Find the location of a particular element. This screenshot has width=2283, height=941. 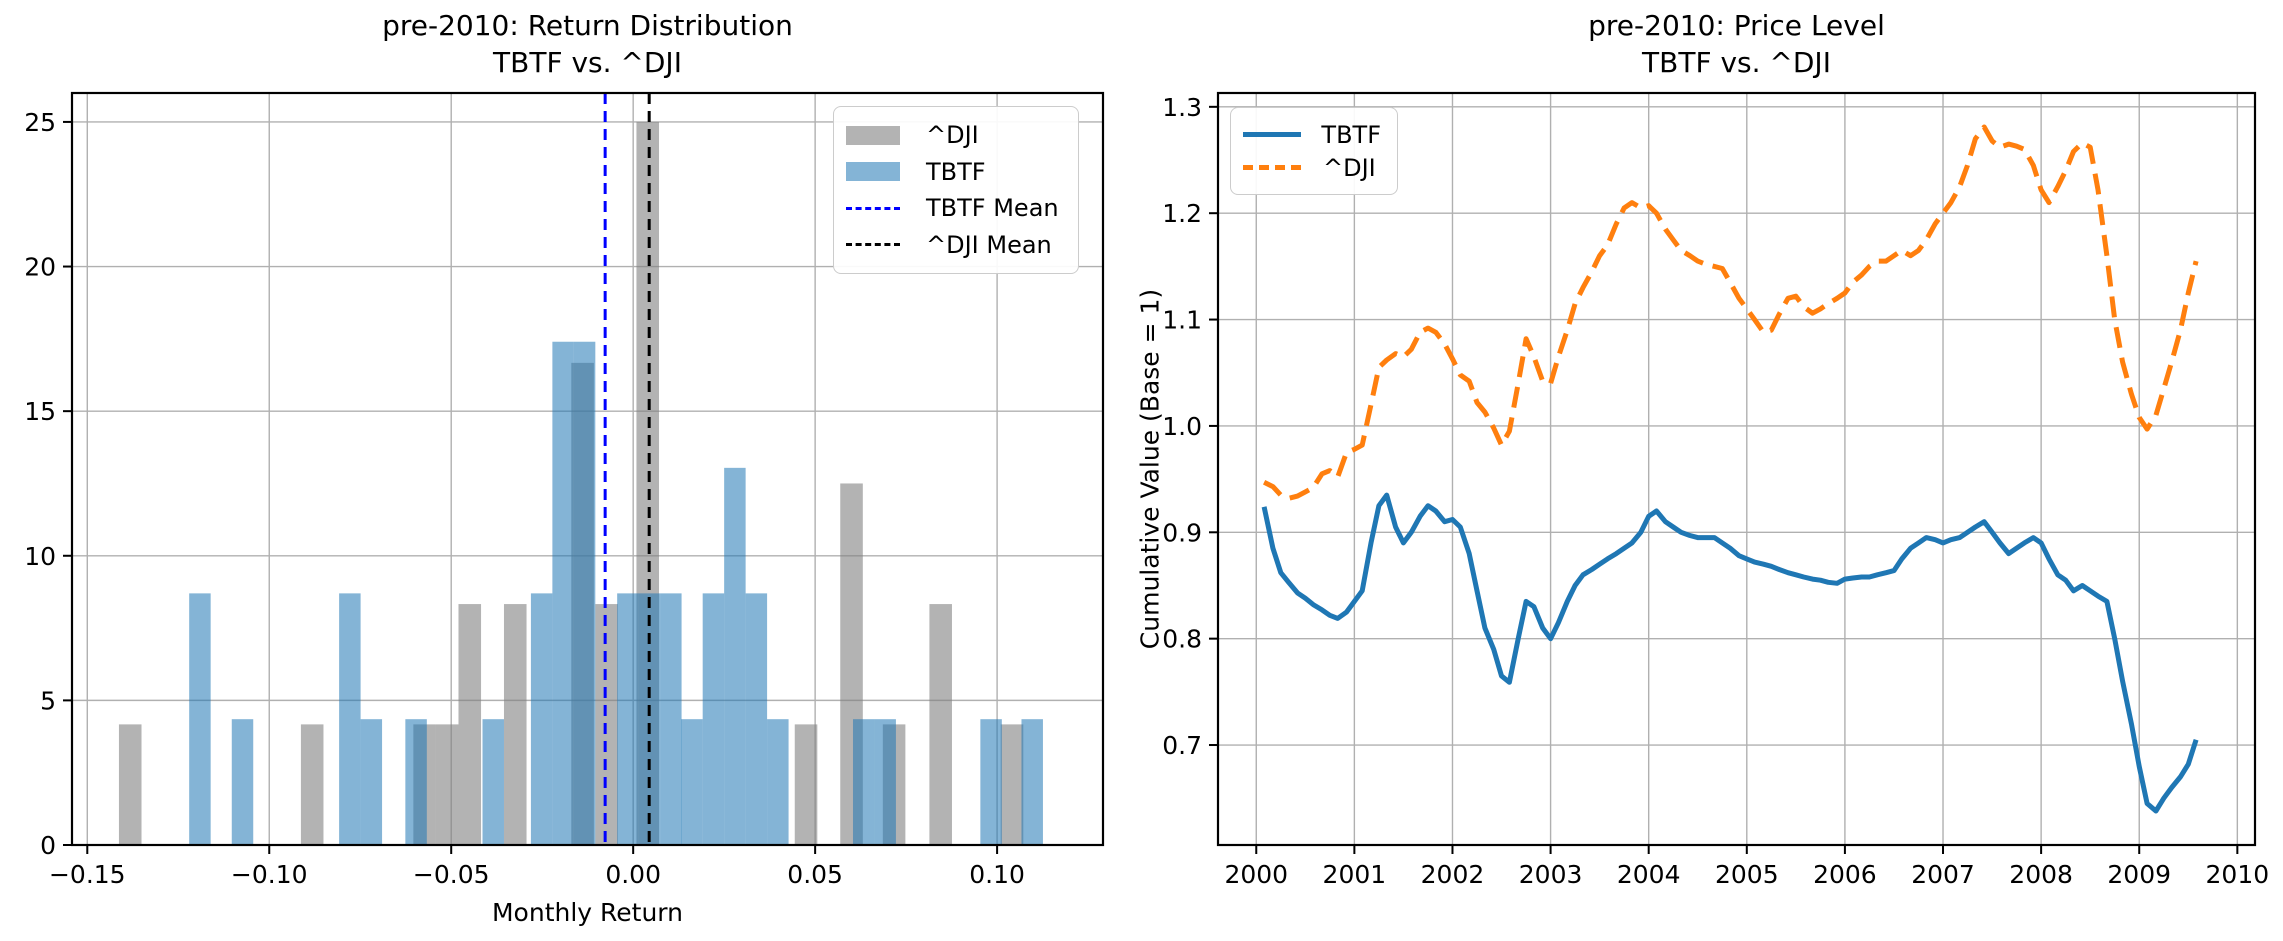

y-tick-label: 5 is located at coordinates (48, 700).